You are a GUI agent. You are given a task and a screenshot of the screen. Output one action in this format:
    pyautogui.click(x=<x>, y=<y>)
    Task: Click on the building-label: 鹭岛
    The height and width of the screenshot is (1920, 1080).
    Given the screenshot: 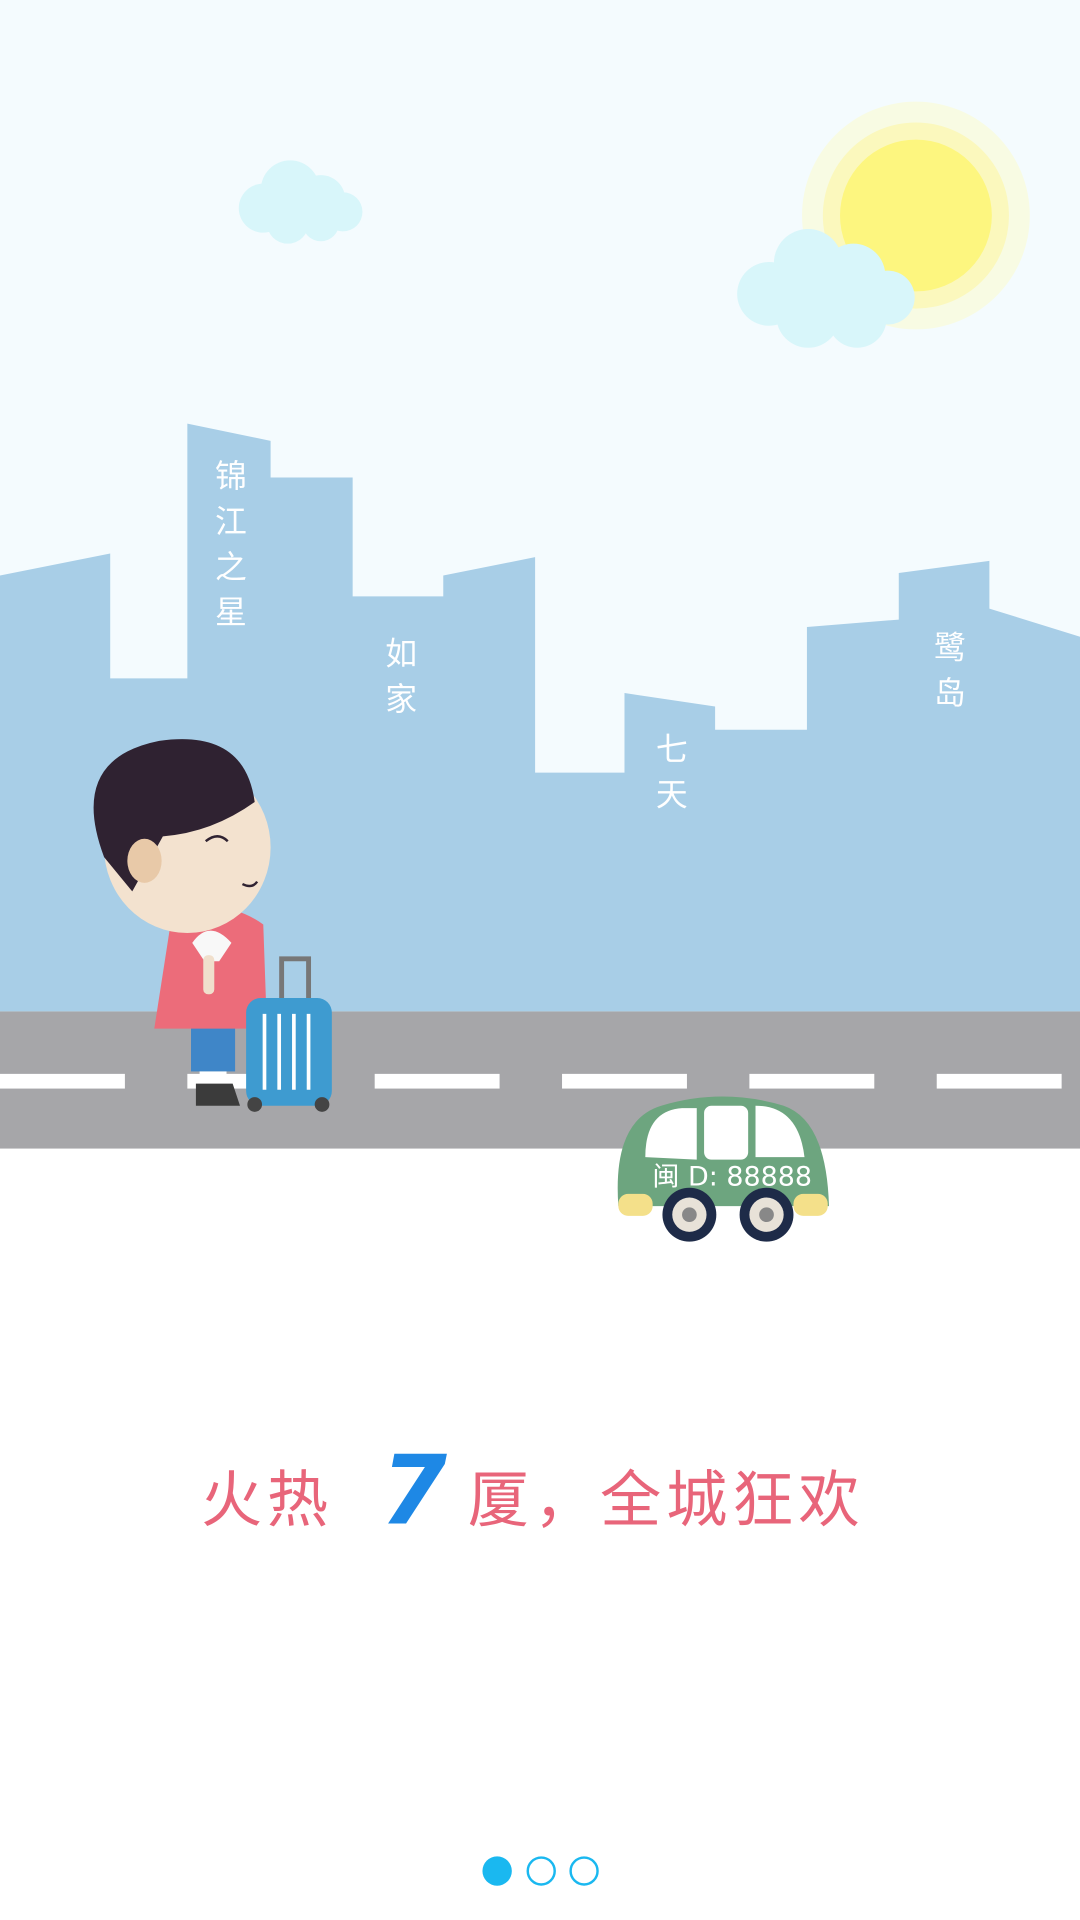 What is the action you would take?
    pyautogui.click(x=948, y=676)
    